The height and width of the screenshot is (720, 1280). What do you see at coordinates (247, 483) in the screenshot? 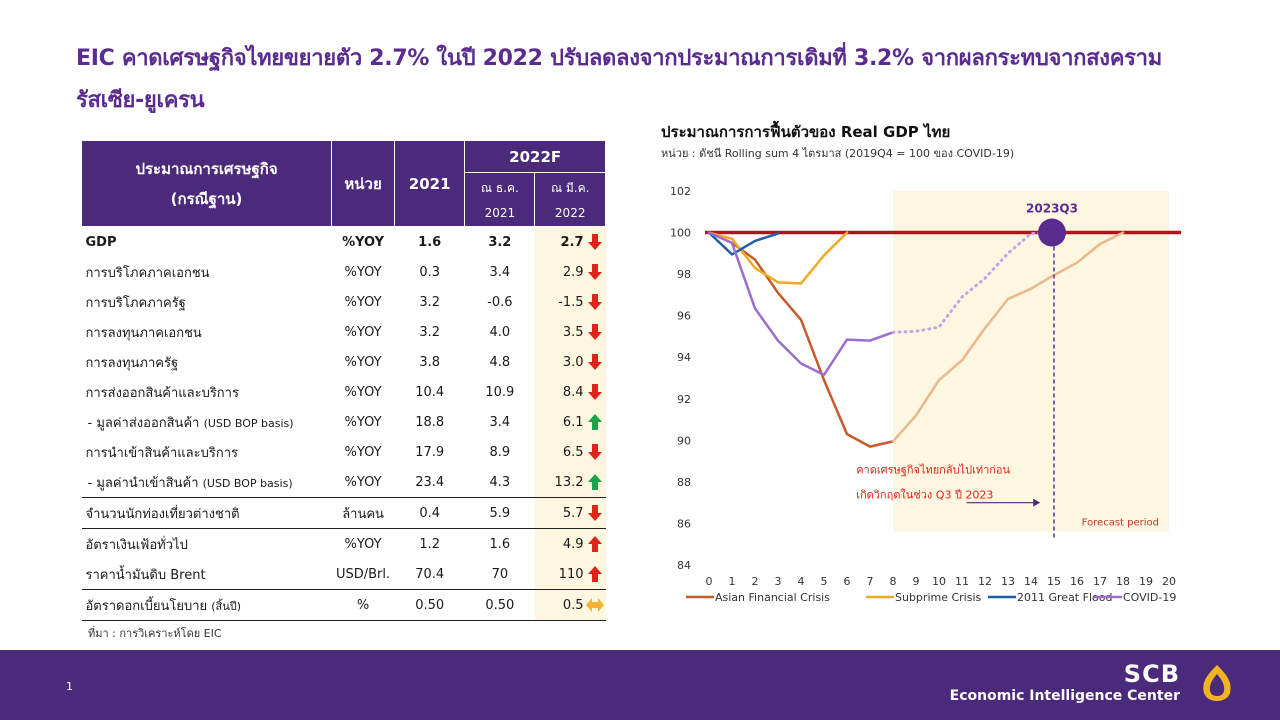
I see `row-note: (USD BOP basis)` at bounding box center [247, 483].